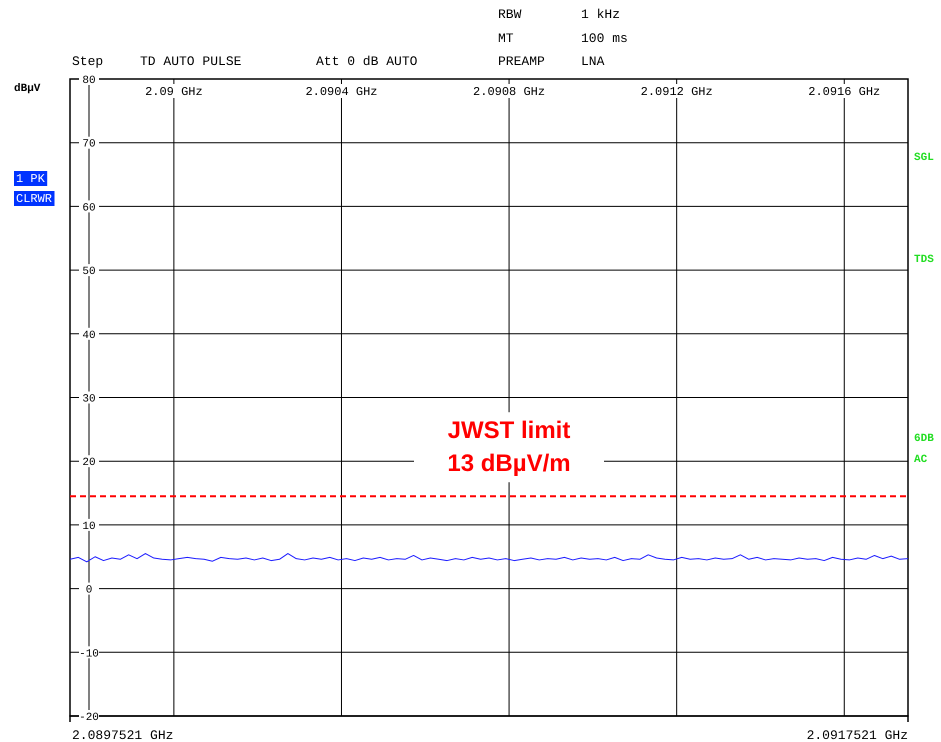  I want to click on y-tick-label: -20, so click(89, 718).